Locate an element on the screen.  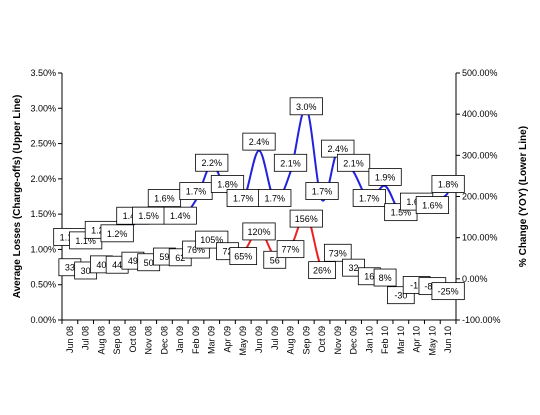
left-tick-label: 3.50% is located at coordinates (43, 73).